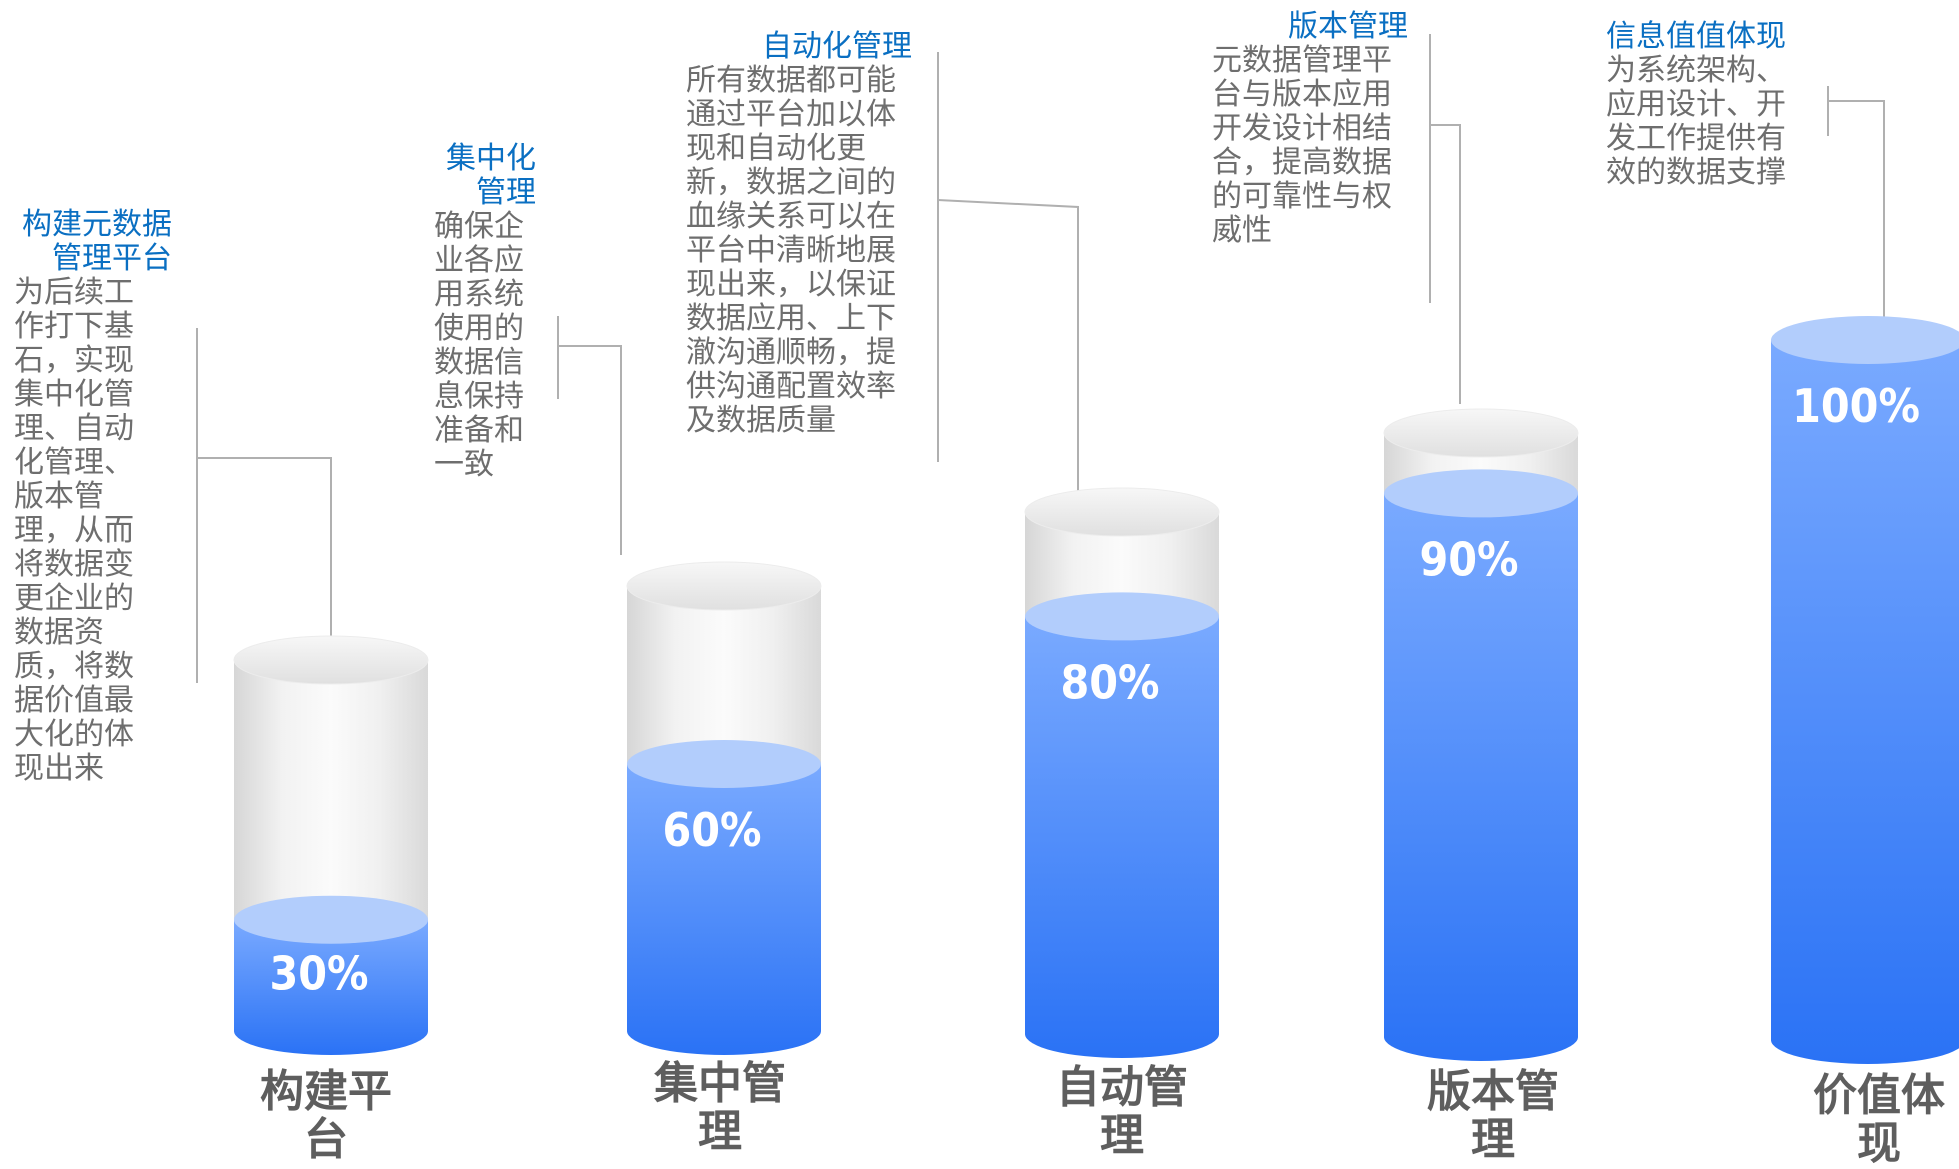 This screenshot has width=1959, height=1169. What do you see at coordinates (491, 175) in the screenshot?
I see `annotation-title: 集中化管理` at bounding box center [491, 175].